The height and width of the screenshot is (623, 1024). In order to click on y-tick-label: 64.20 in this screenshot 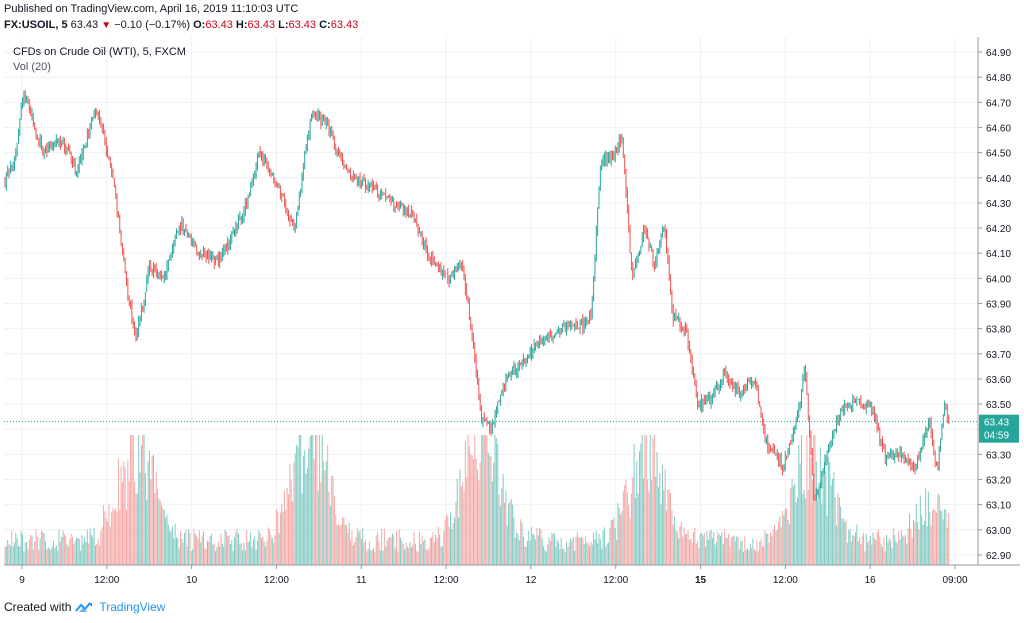, I will do `click(998, 229)`.